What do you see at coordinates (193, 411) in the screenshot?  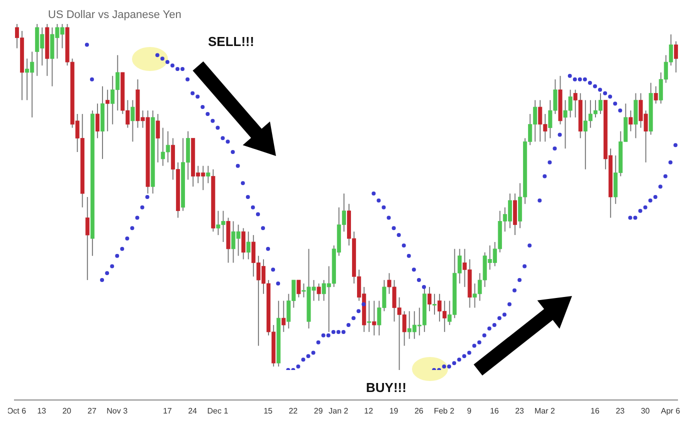 I see `x-tick-label: 24` at bounding box center [193, 411].